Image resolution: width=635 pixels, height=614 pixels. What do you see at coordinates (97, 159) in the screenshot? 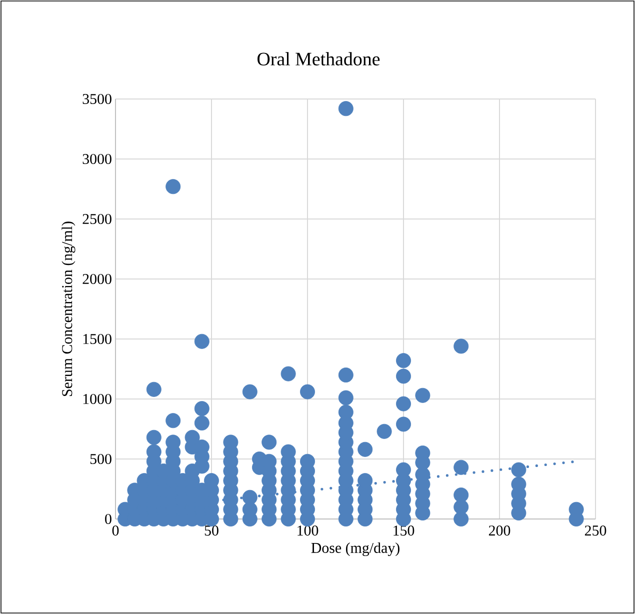
I see `y-tick-label: 3000` at bounding box center [97, 159].